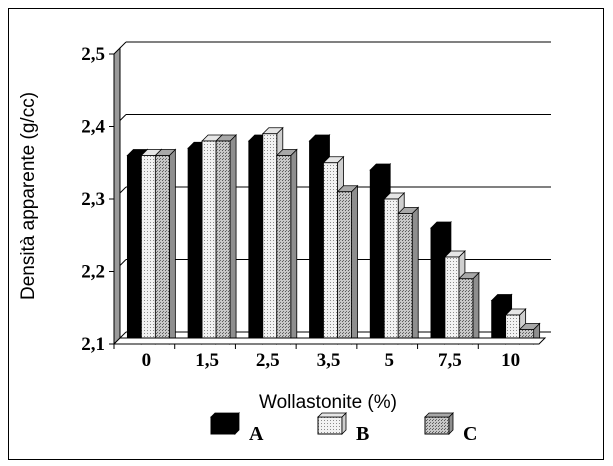  I want to click on legend-label-A: A, so click(256, 434).